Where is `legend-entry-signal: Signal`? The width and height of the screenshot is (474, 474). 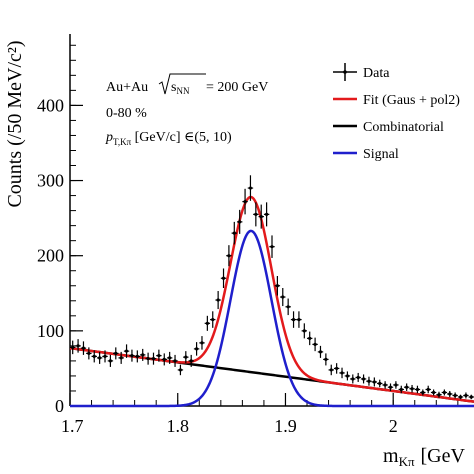
legend-entry-signal: Signal is located at coordinates (366, 154).